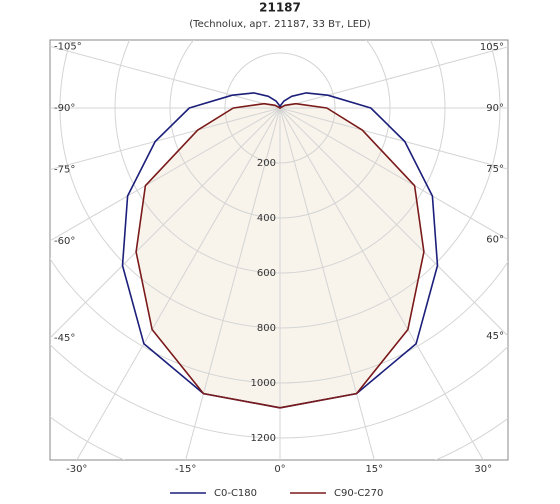  What do you see at coordinates (374, 469) in the screenshot?
I see `angle-tick-label: 15°` at bounding box center [374, 469].